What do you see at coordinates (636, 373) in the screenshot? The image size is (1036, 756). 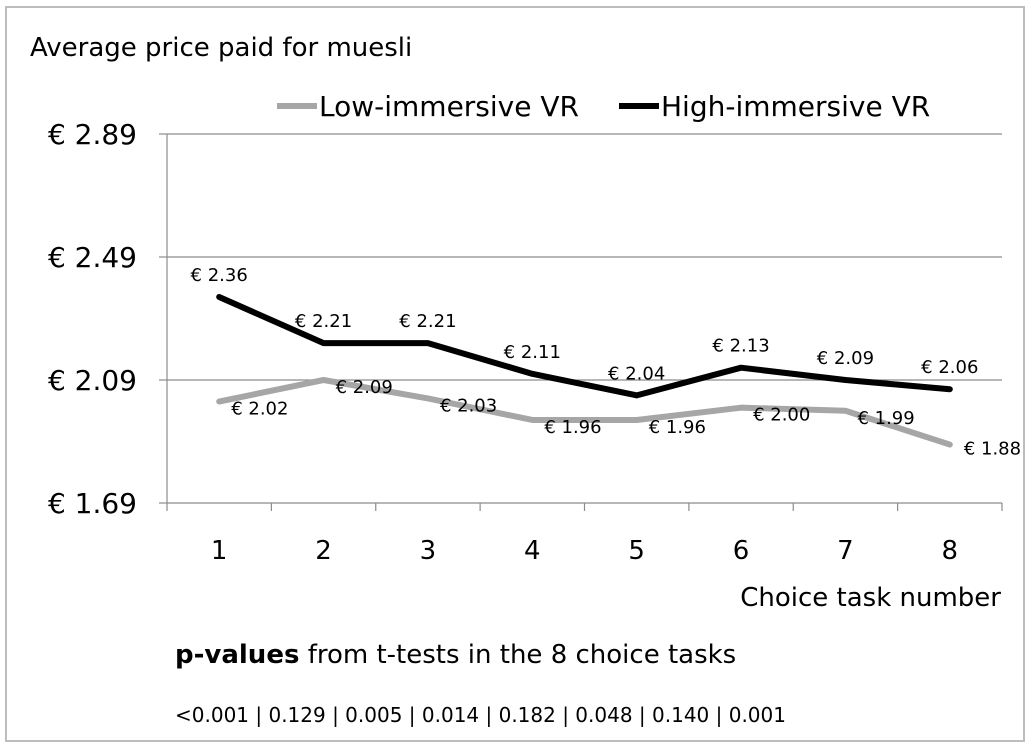 I see `data-label-high: € 2.04` at bounding box center [636, 373].